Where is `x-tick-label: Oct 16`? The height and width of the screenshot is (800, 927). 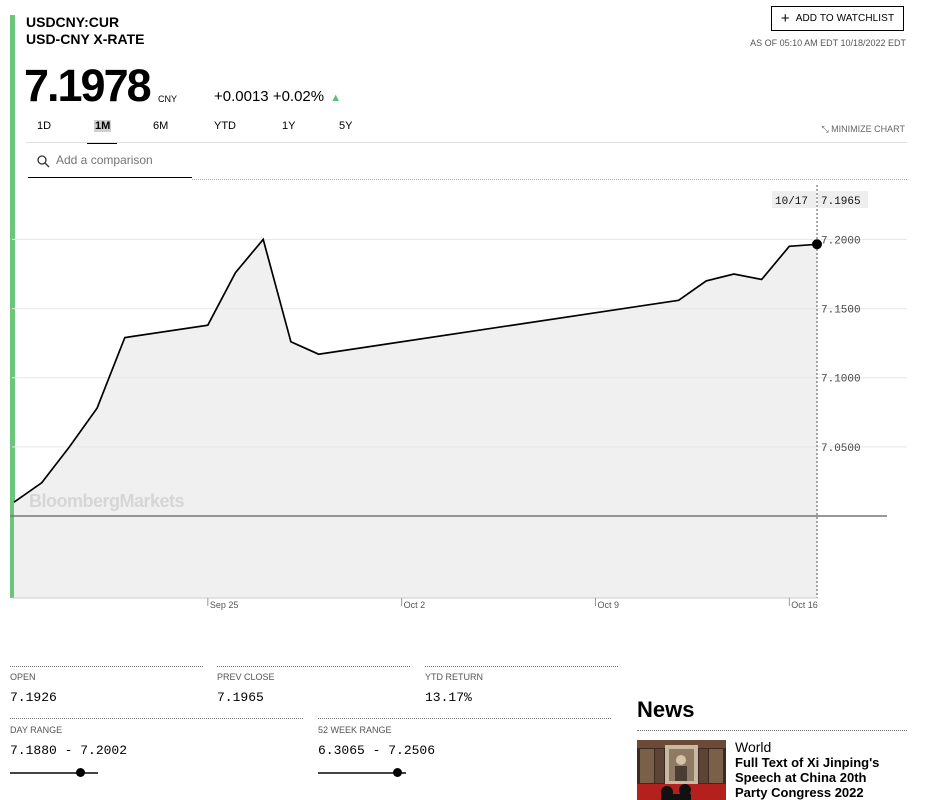
x-tick-label: Oct 16 is located at coordinates (804, 605).